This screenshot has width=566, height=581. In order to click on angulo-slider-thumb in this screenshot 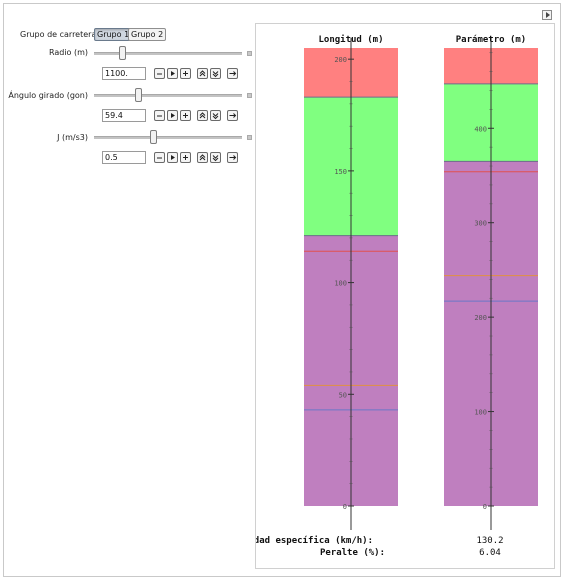, I will do `click(138, 95)`.